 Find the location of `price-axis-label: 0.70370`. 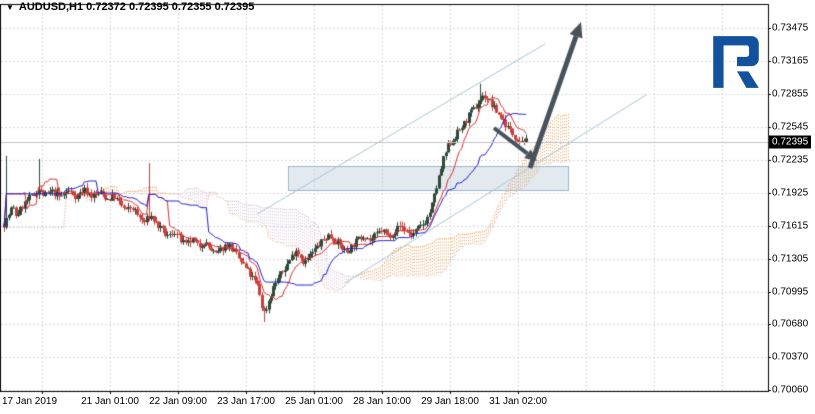

price-axis-label: 0.70370 is located at coordinates (790, 357).